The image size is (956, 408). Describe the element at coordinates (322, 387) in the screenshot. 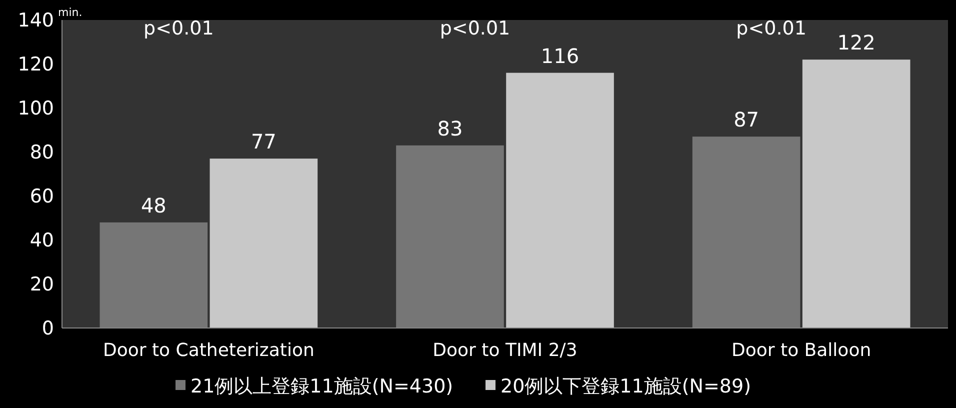

I see `legend-label: 21例以上登録11施設(N=430)` at that location.